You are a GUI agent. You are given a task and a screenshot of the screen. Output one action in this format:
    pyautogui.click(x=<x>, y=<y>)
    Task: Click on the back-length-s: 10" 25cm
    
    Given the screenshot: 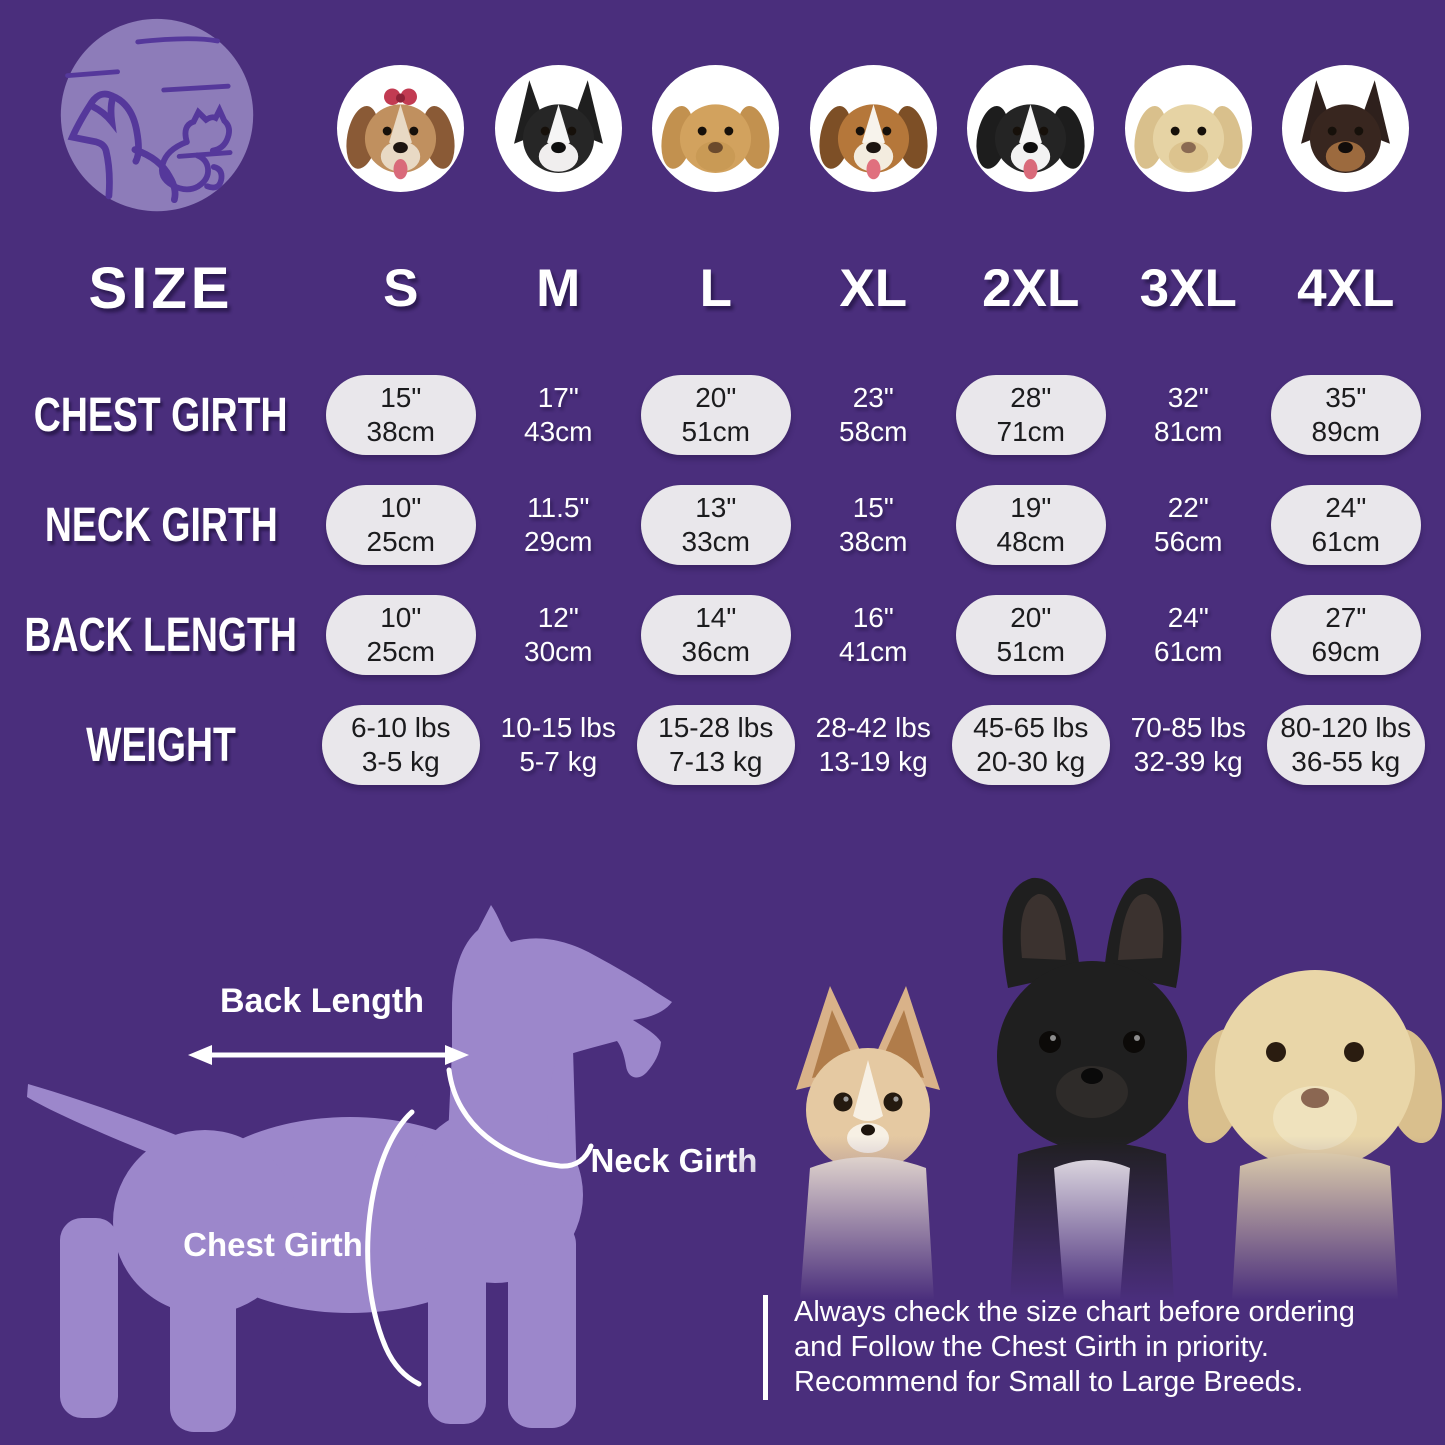 What is the action you would take?
    pyautogui.click(x=400, y=635)
    